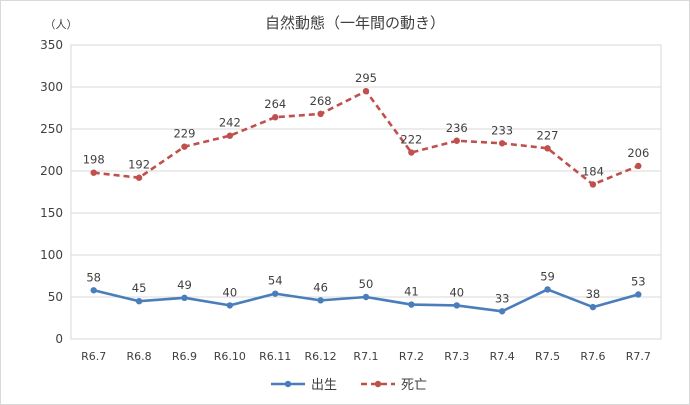 Image resolution: width=690 pixels, height=405 pixels. Describe the element at coordinates (275, 356) in the screenshot. I see `x-tick-label: R6.11` at that location.